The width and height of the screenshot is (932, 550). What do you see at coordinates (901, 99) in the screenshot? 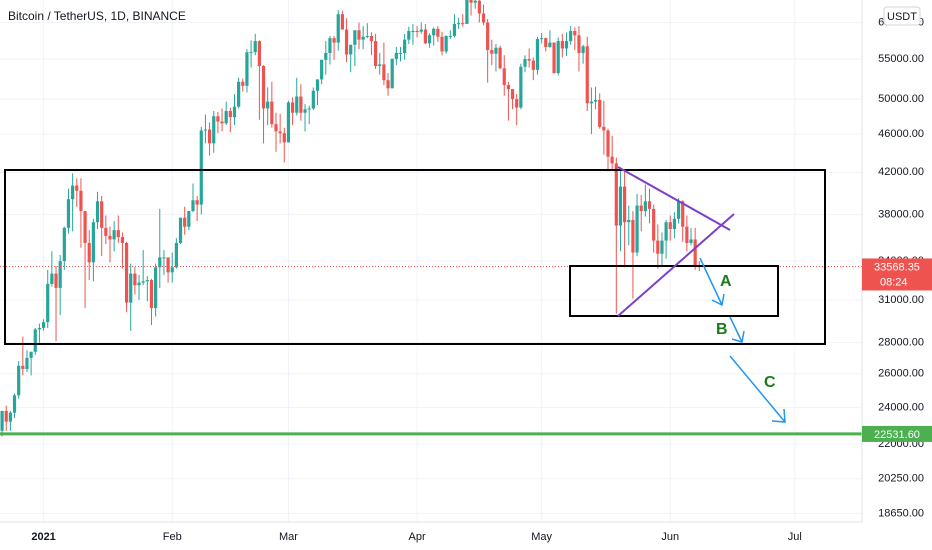
I see `y-tick-label: 50000.00` at bounding box center [901, 99].